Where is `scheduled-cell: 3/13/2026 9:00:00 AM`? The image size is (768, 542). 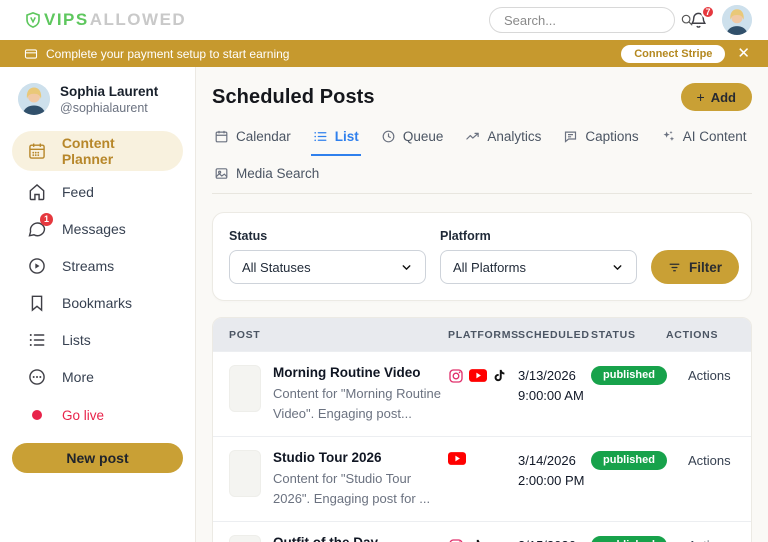 scheduled-cell: 3/13/2026 9:00:00 AM is located at coordinates (554, 386).